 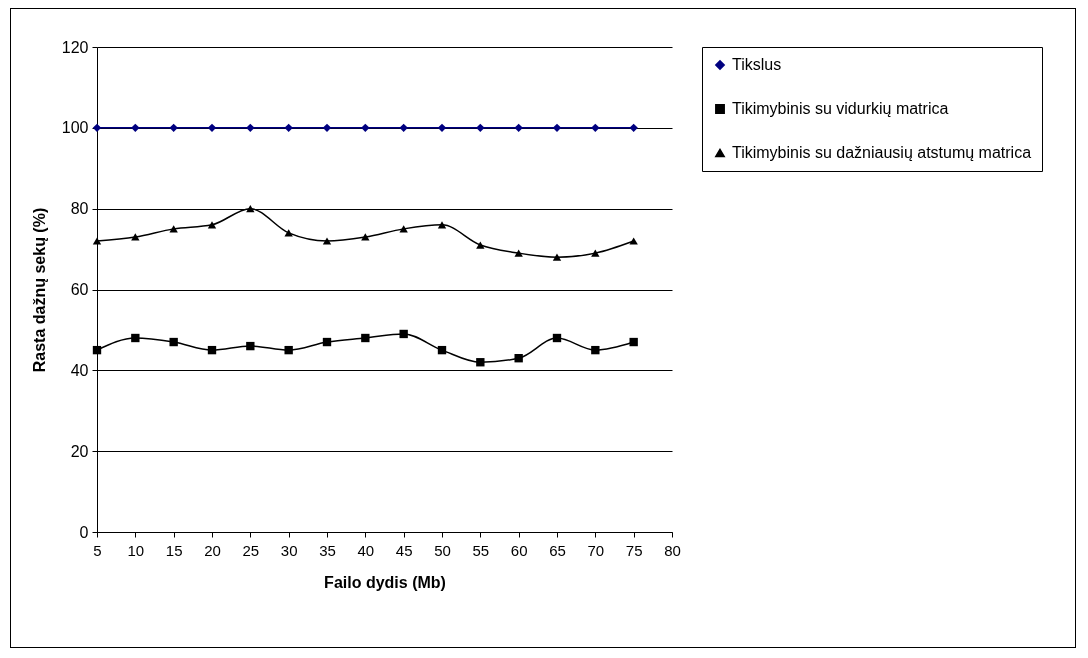 What do you see at coordinates (757, 64) in the screenshot?
I see `legend-label: Tikslus` at bounding box center [757, 64].